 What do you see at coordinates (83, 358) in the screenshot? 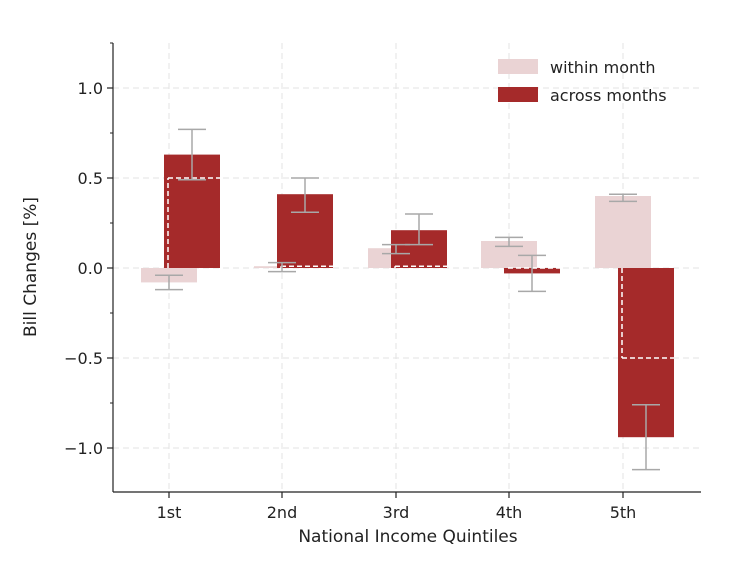
I see `y-tick-label-3: −0.5` at bounding box center [83, 358].